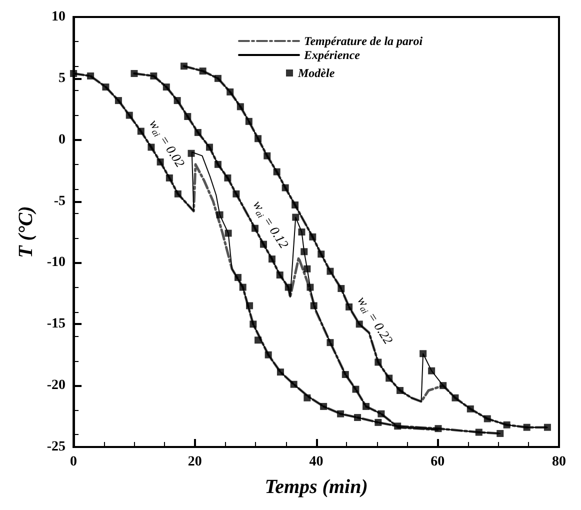 This screenshot has height=510, width=581. I want to click on legend-label: Expérience, so click(332, 55).